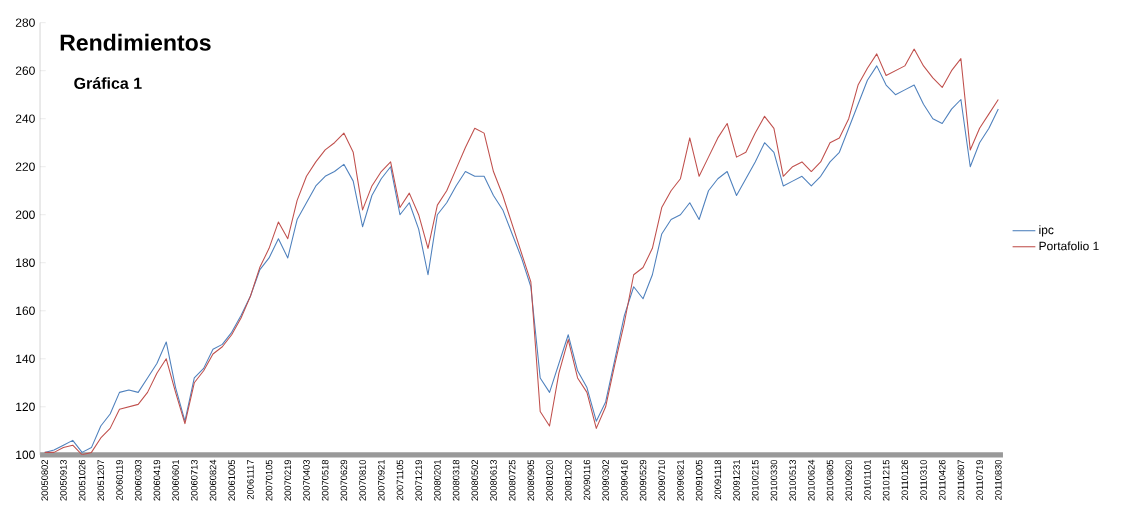 The height and width of the screenshot is (529, 1123). I want to click on y-tick-label: 200, so click(25, 214).